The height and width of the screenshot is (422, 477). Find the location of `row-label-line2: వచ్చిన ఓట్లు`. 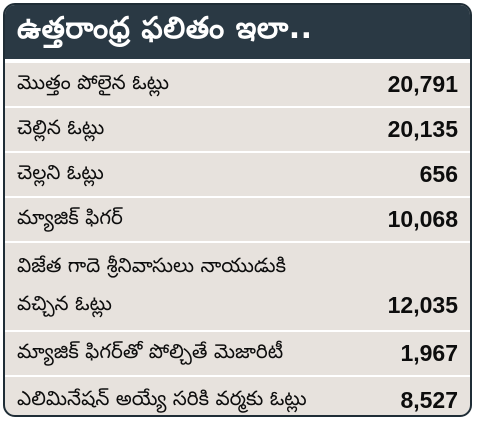

row-label-line2: వచ్చిన ఓట్లు is located at coordinates (64, 302).